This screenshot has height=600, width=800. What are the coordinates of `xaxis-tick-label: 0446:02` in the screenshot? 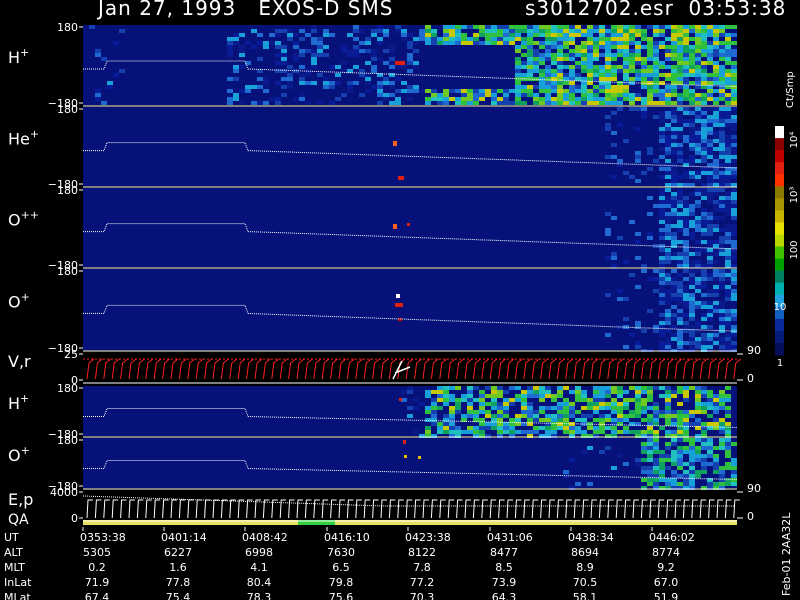 It's located at (672, 537).